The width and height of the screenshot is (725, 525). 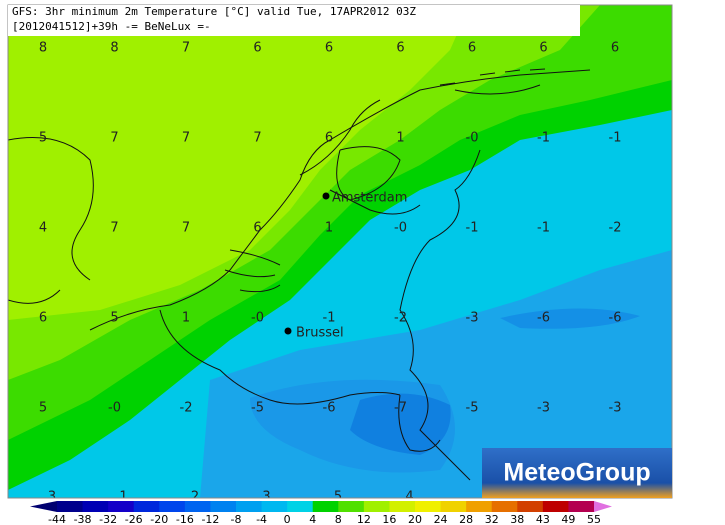 What do you see at coordinates (257, 408) in the screenshot?
I see `grid-value: -5` at bounding box center [257, 408].